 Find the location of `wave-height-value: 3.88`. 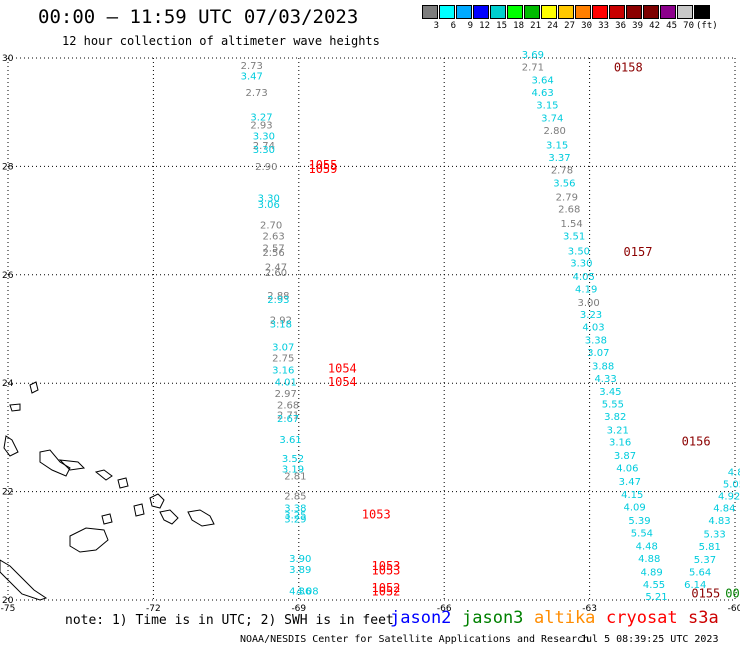

wave-height-value: 3.88 is located at coordinates (603, 367).